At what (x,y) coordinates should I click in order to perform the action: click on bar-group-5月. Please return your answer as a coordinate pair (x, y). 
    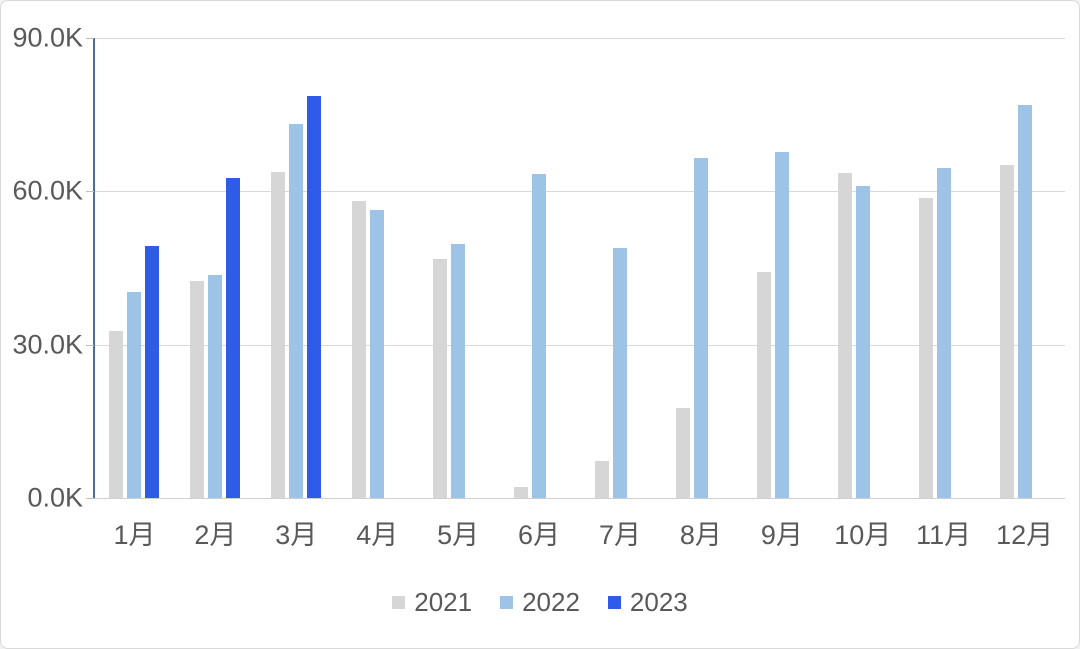
    Looking at the image, I should click on (458, 268).